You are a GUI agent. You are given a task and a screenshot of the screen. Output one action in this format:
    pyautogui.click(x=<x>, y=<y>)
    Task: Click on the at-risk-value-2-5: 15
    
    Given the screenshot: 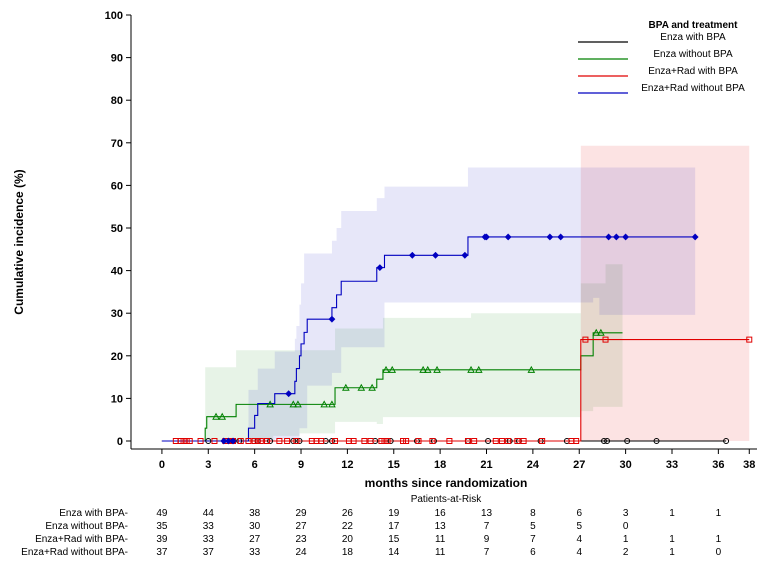 What is the action you would take?
    pyautogui.click(x=394, y=539)
    